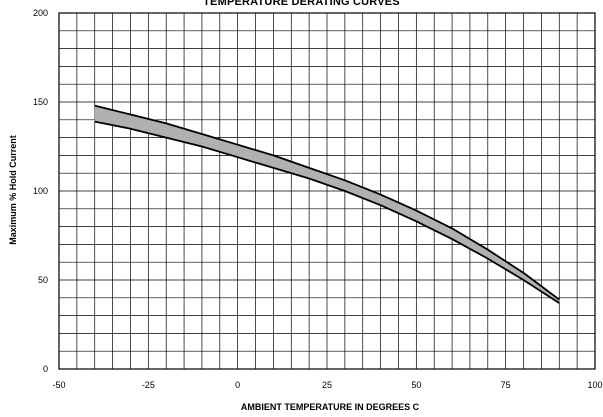 The height and width of the screenshot is (417, 603). I want to click on y-tick-label: 100, so click(40, 191).